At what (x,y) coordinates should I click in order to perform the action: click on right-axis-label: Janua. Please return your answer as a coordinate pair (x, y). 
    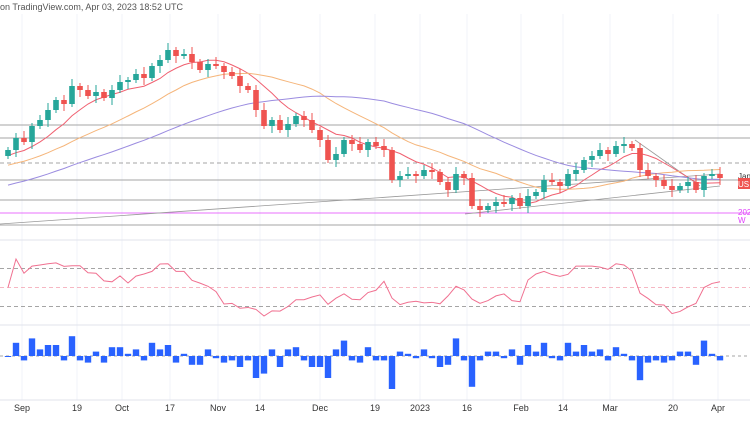
    Looking at the image, I should click on (744, 176).